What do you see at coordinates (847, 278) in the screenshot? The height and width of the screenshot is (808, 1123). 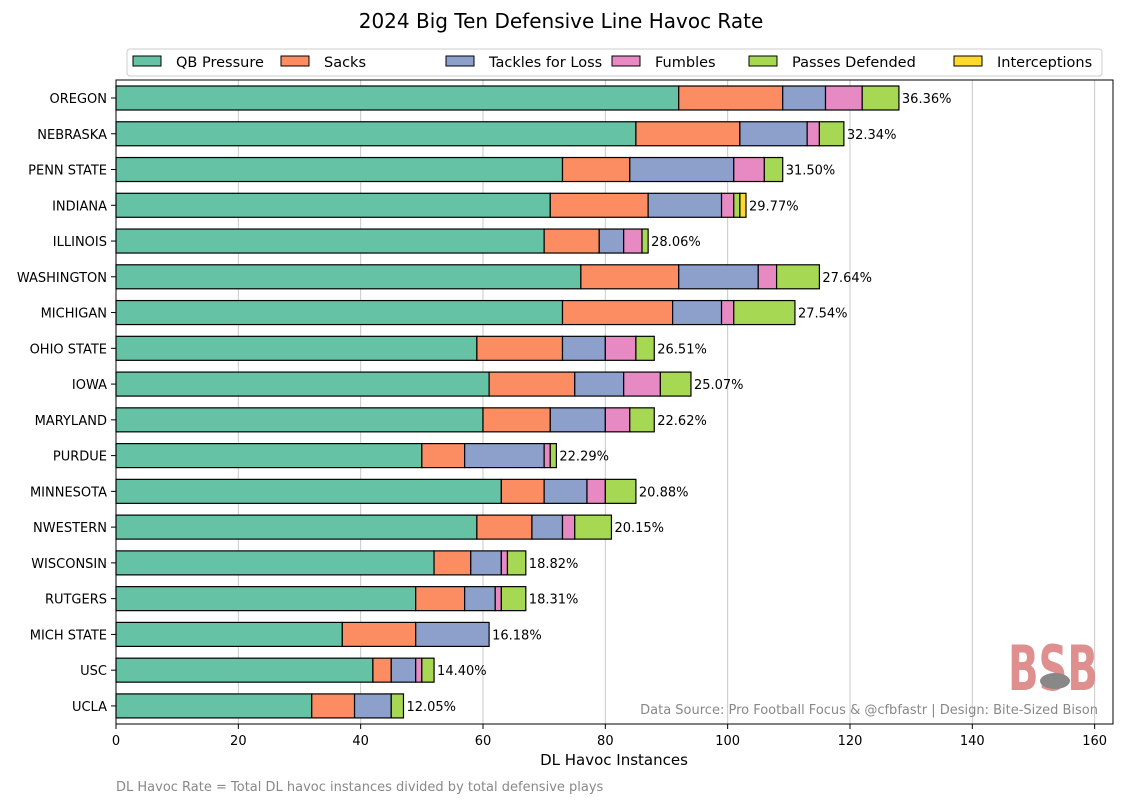 I see `data-label: 27.64%` at bounding box center [847, 278].